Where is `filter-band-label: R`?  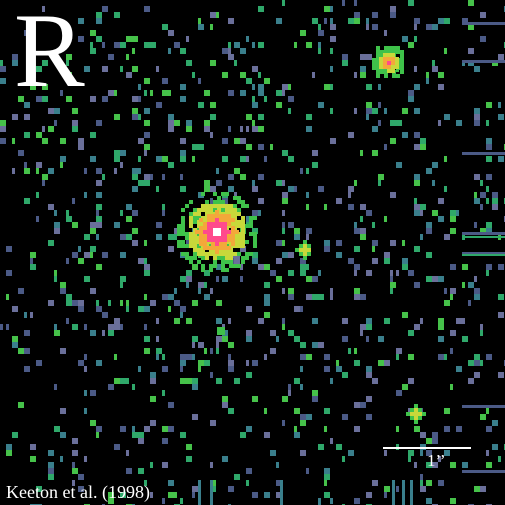 filter-band-label: R is located at coordinates (49, 54).